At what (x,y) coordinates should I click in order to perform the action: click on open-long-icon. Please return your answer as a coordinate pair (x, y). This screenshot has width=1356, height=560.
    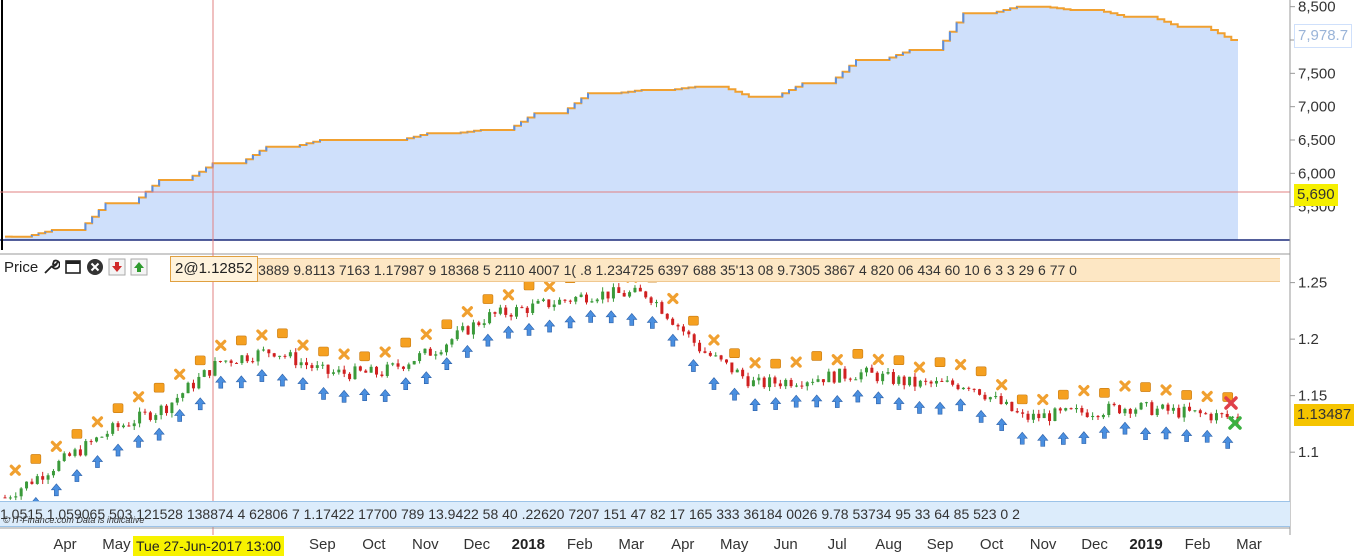
    Looking at the image, I should click on (1235, 423).